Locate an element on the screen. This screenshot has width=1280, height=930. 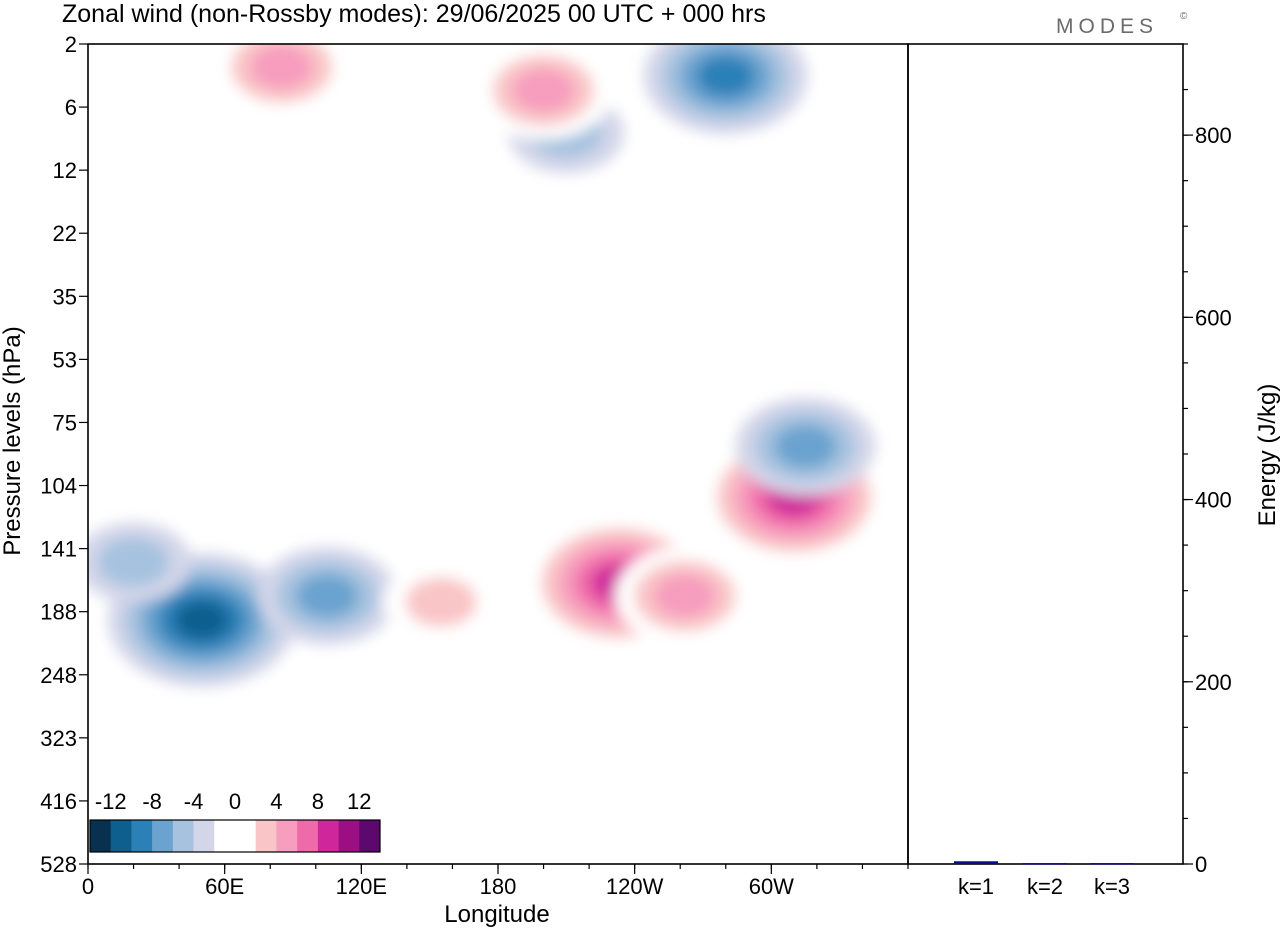
x-tick-label: 60W is located at coordinates (771, 886).